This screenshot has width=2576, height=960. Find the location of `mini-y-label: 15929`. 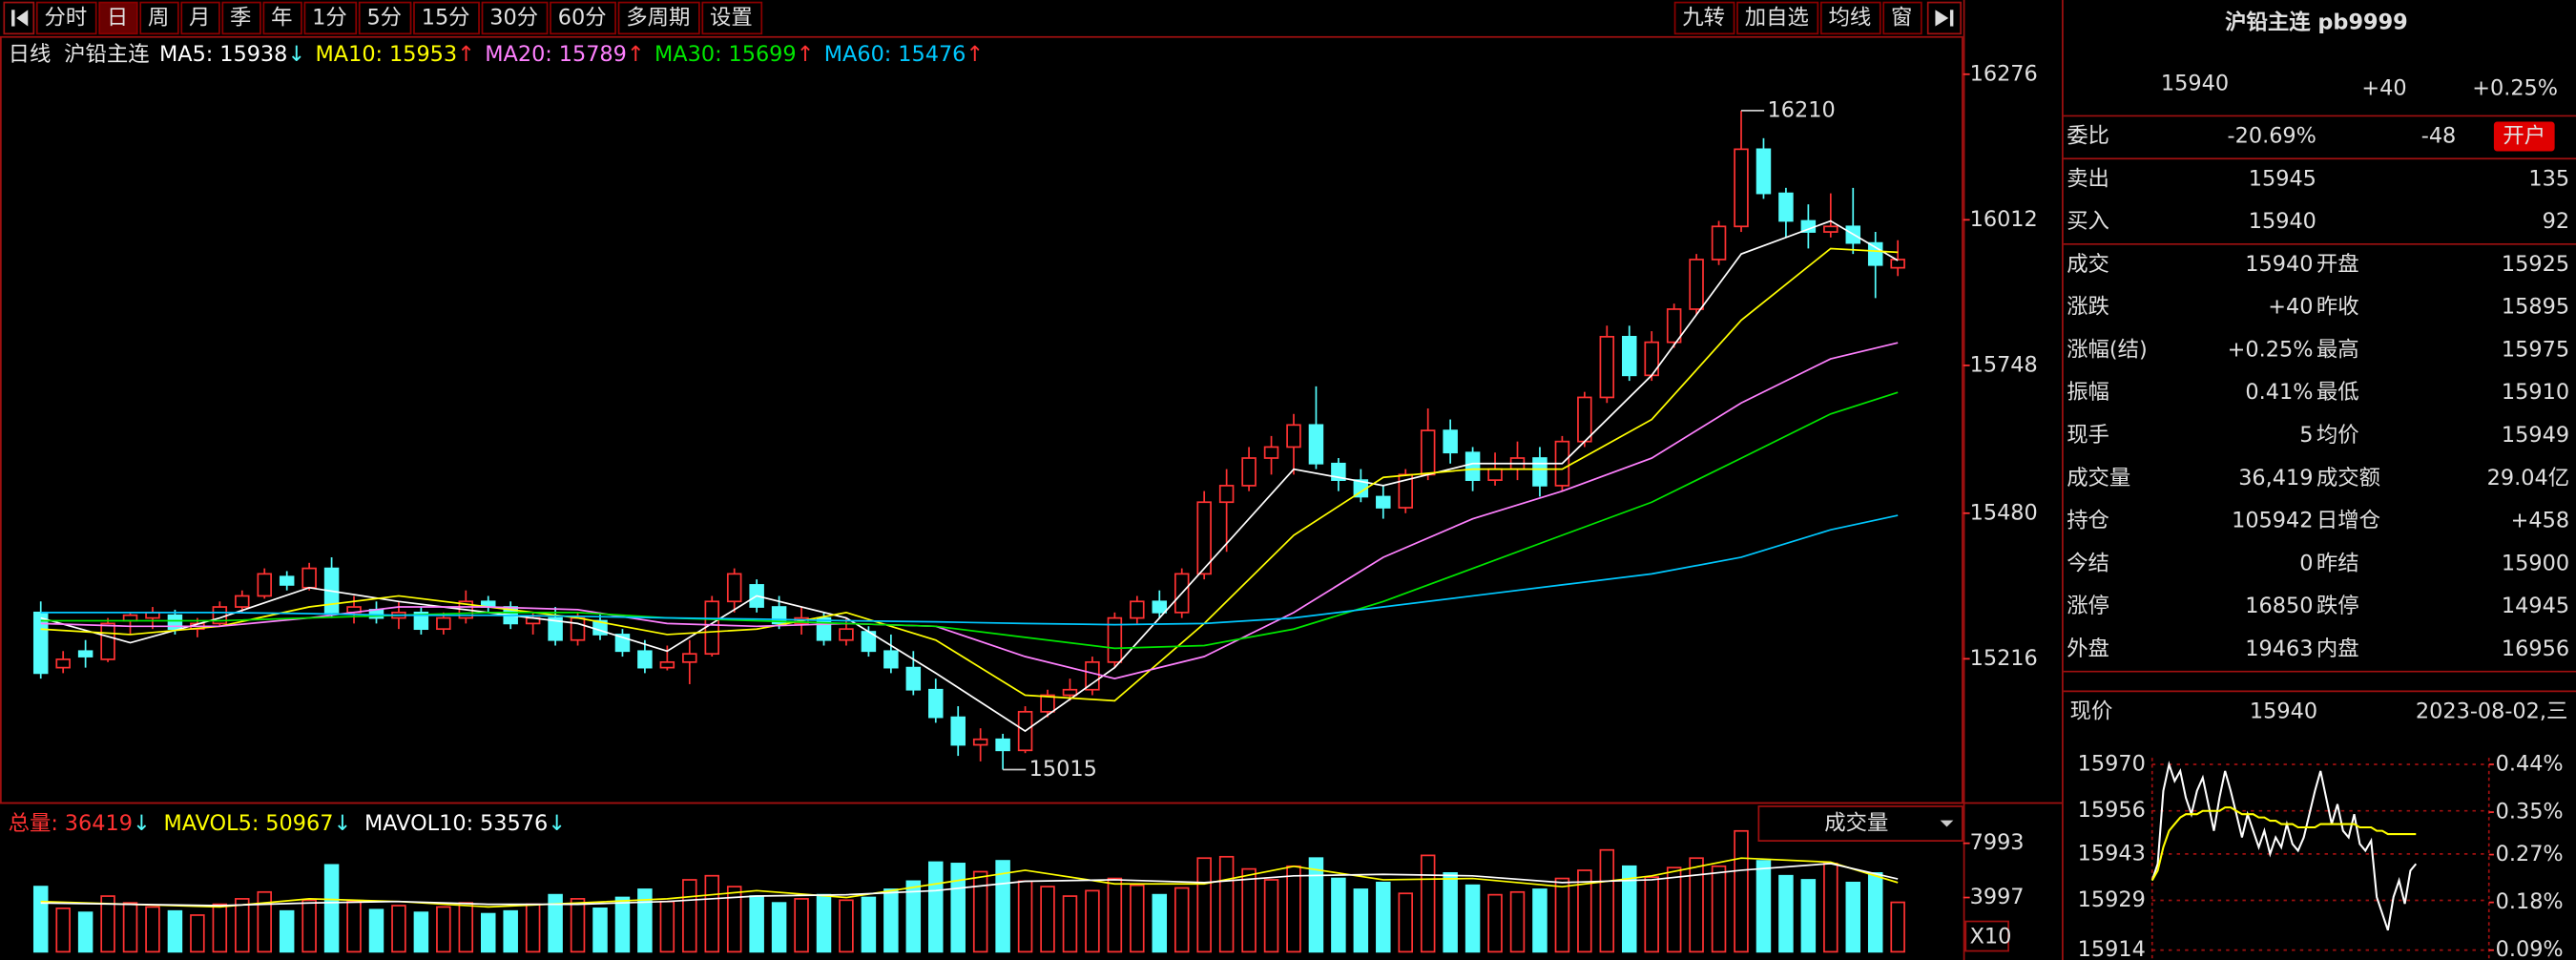

mini-y-label: 15929 is located at coordinates (2112, 899).